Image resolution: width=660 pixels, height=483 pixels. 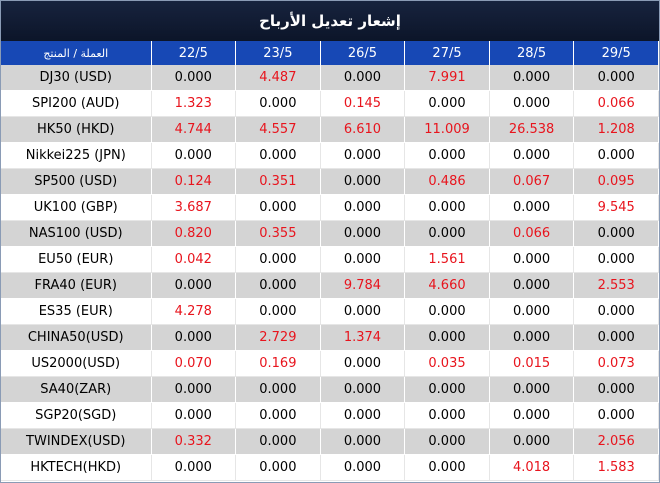 What do you see at coordinates (76, 259) in the screenshot?
I see `product-name: EU50 (EUR)` at bounding box center [76, 259].